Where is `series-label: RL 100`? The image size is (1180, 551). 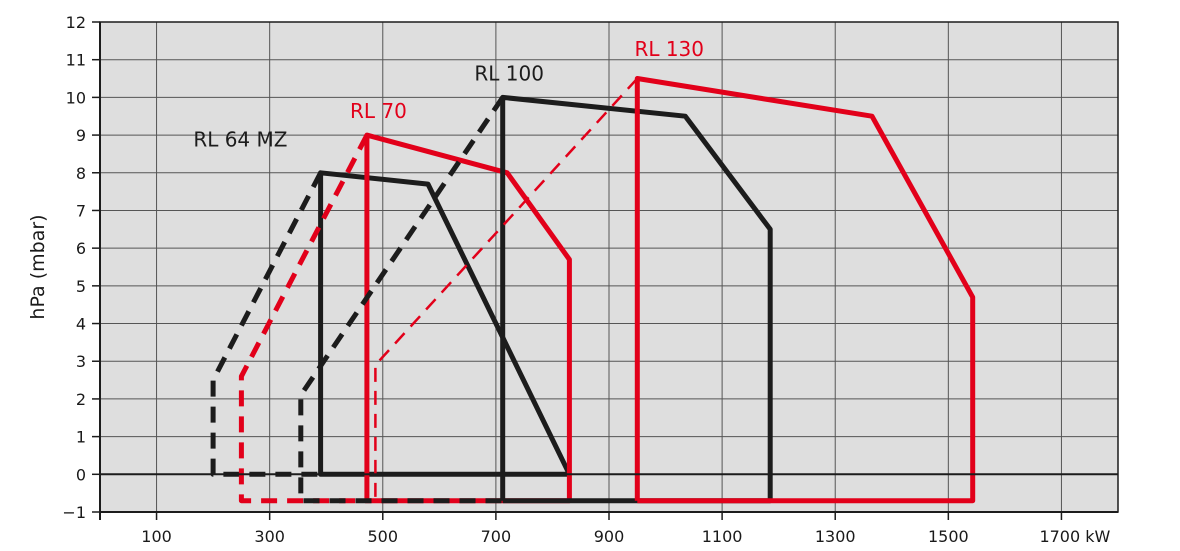
series-label: RL 100 is located at coordinates (509, 73).